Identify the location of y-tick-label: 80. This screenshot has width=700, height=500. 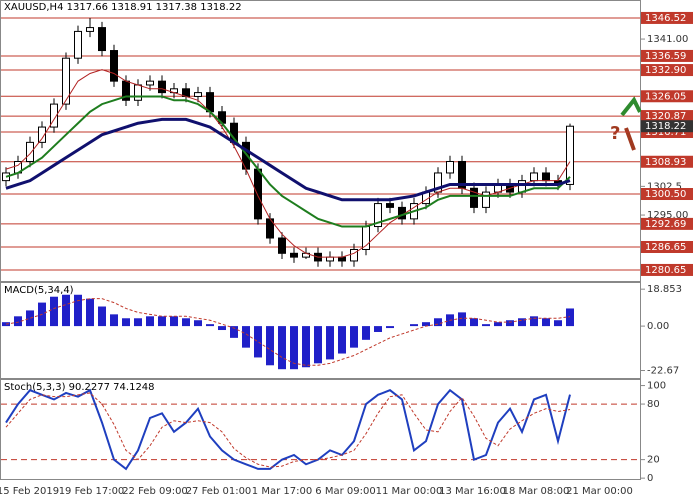
(653, 404).